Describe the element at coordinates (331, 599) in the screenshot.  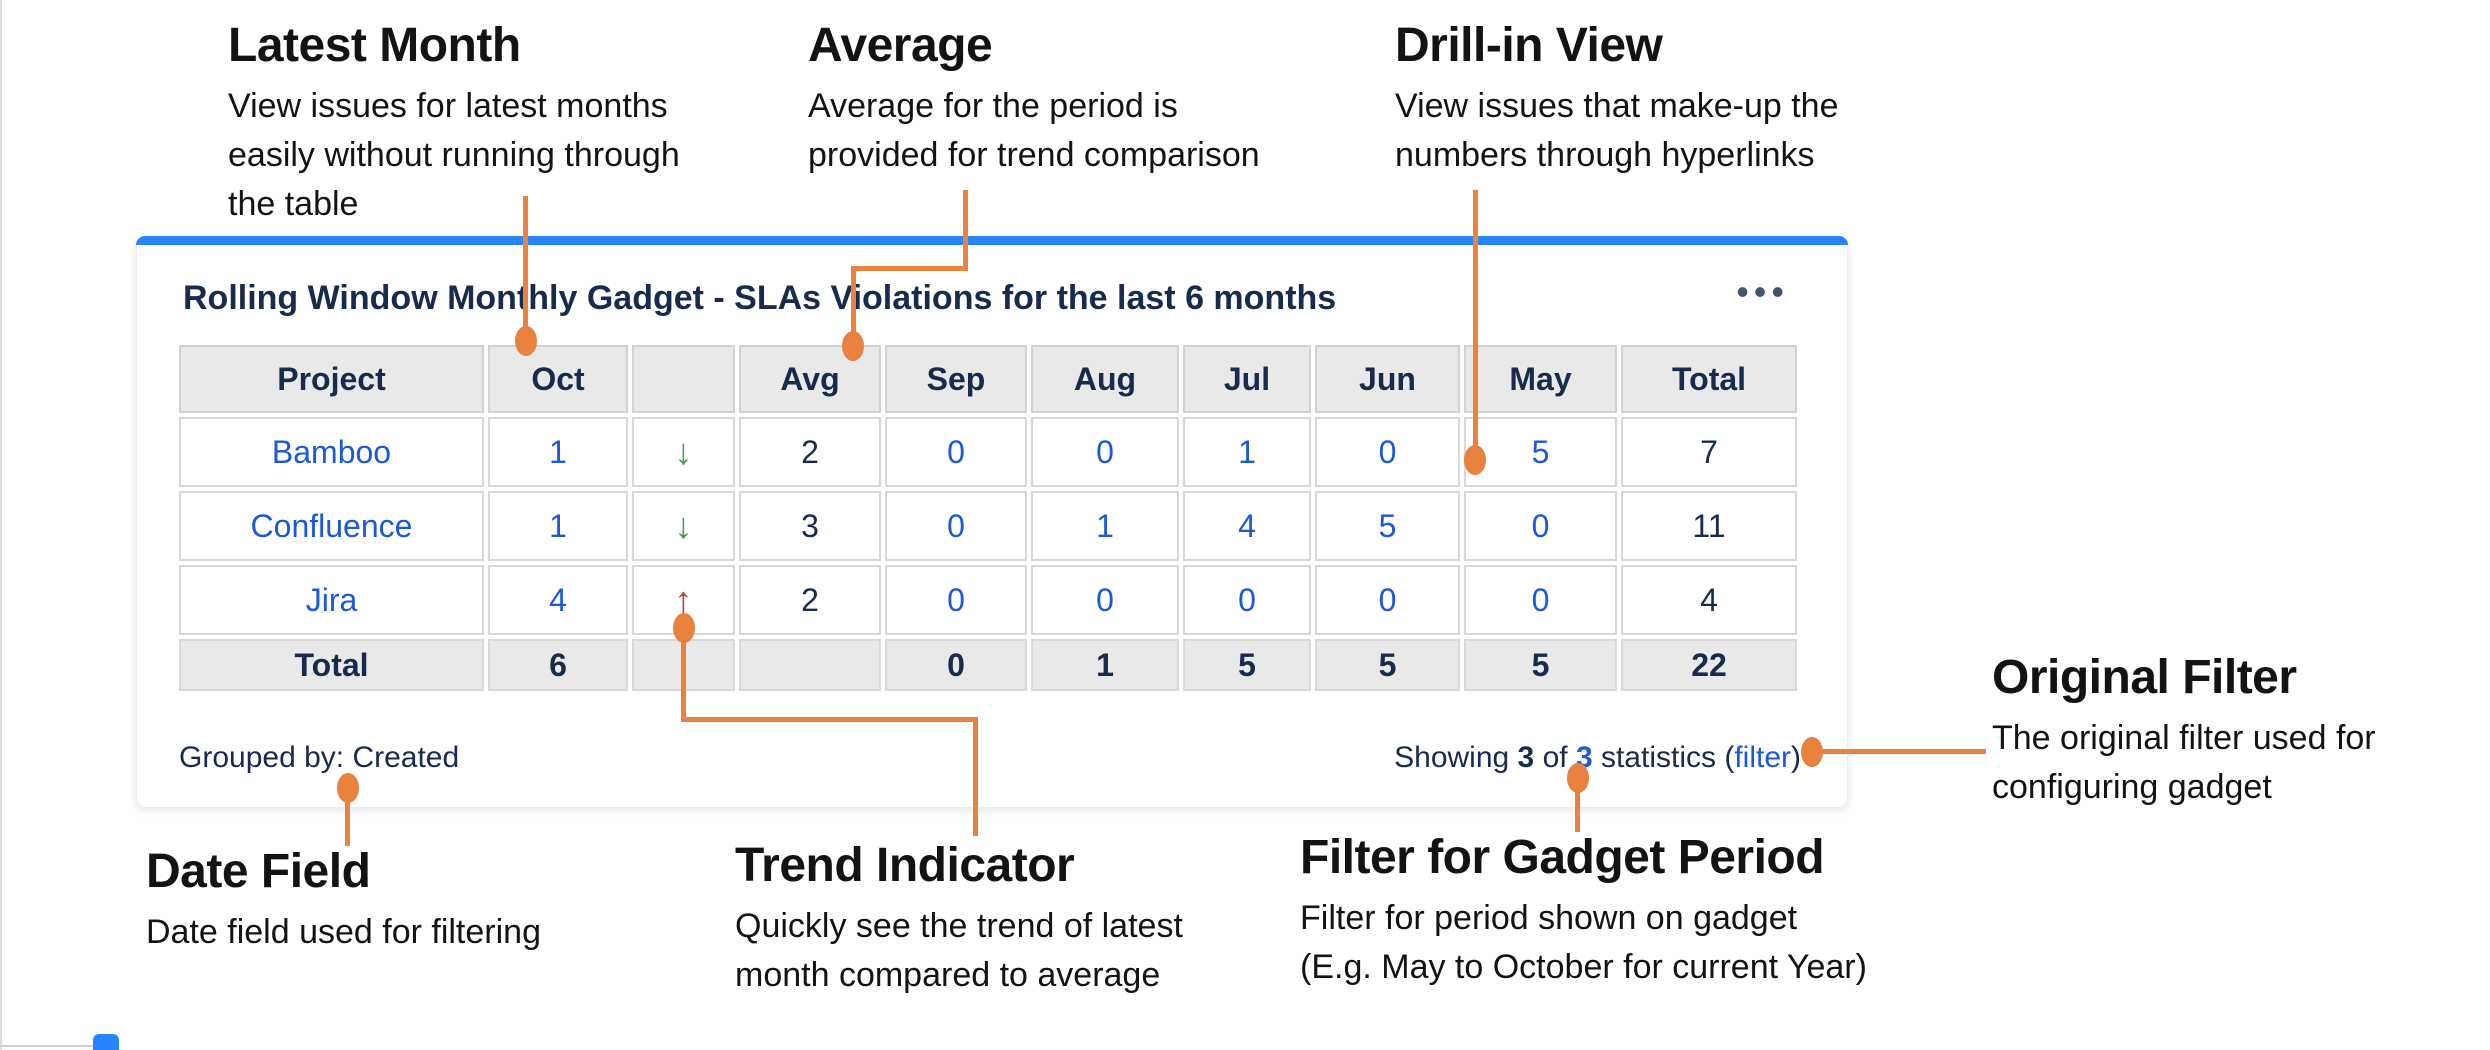
I see `project-link: Jira` at that location.